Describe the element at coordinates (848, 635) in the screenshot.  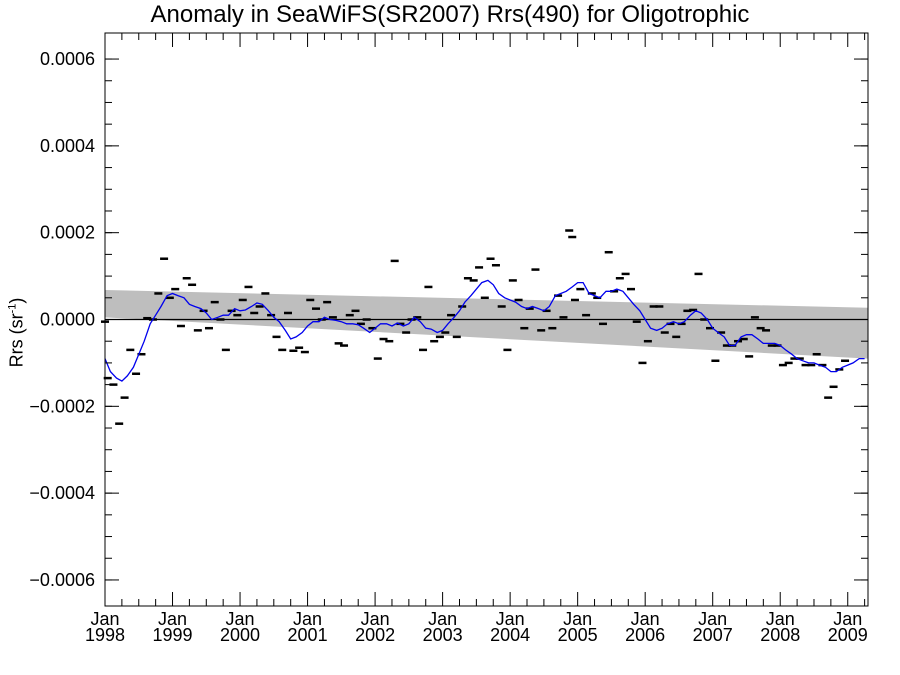
I see `x-tick-year-label: 2009` at that location.